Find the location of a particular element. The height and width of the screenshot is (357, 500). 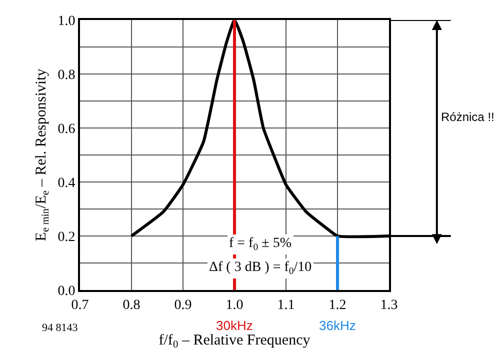

y-tick-label: 0.6 is located at coordinates (67, 129).